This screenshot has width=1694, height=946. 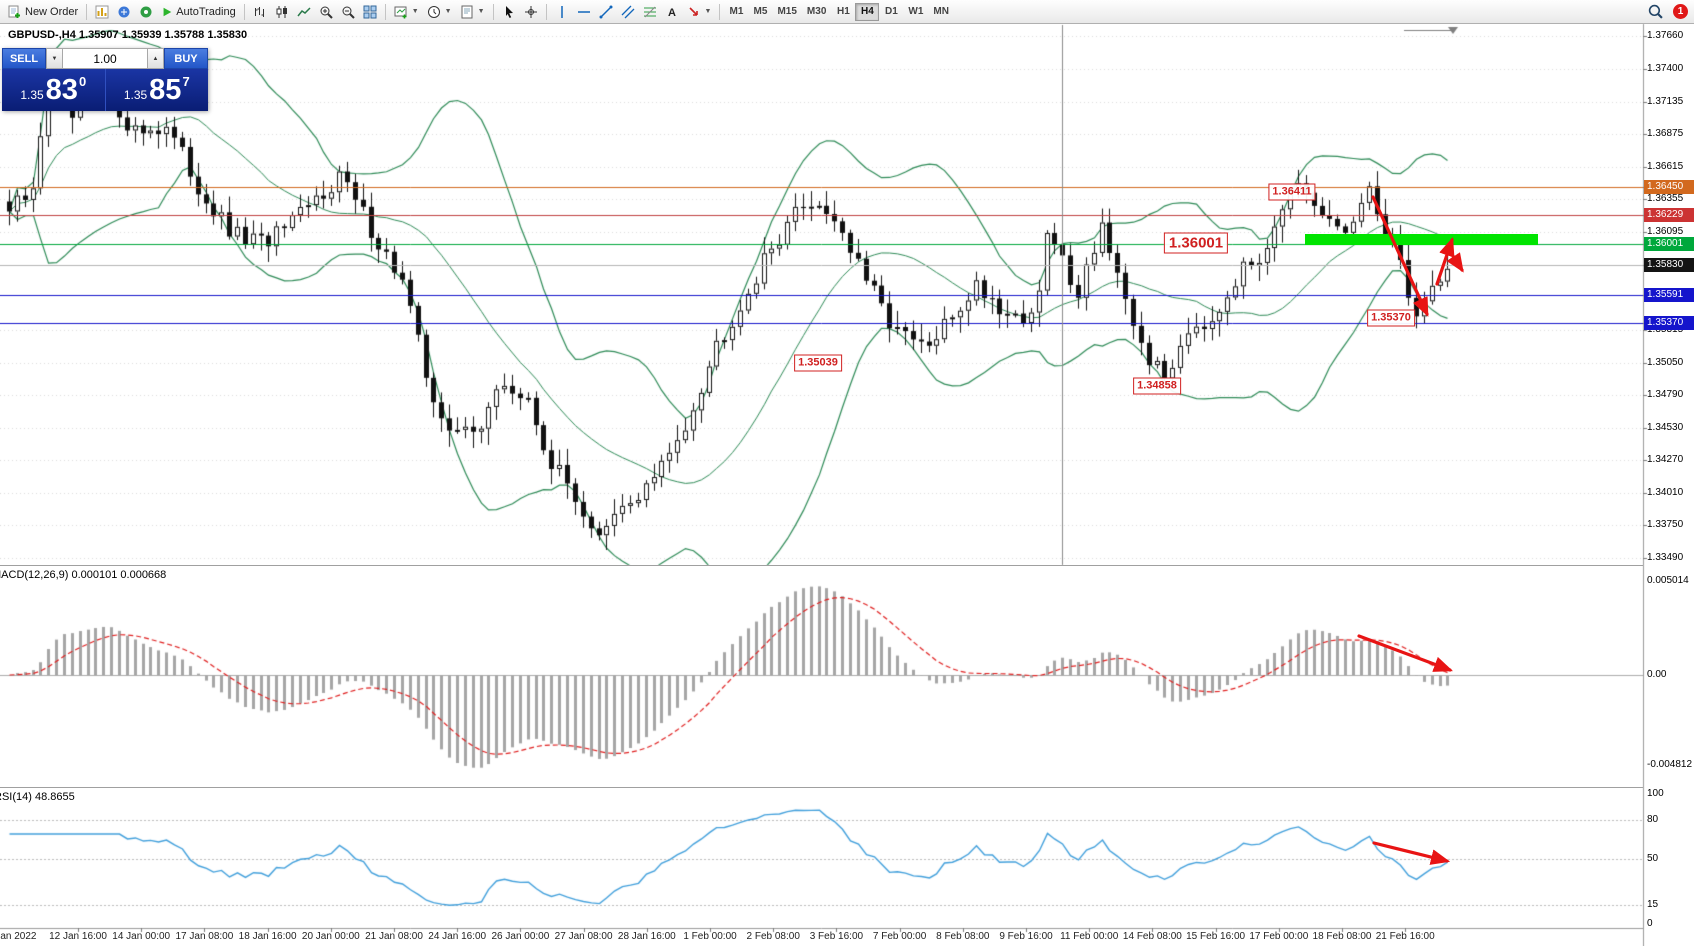 I want to click on buy-price-big: 85, so click(x=165, y=90).